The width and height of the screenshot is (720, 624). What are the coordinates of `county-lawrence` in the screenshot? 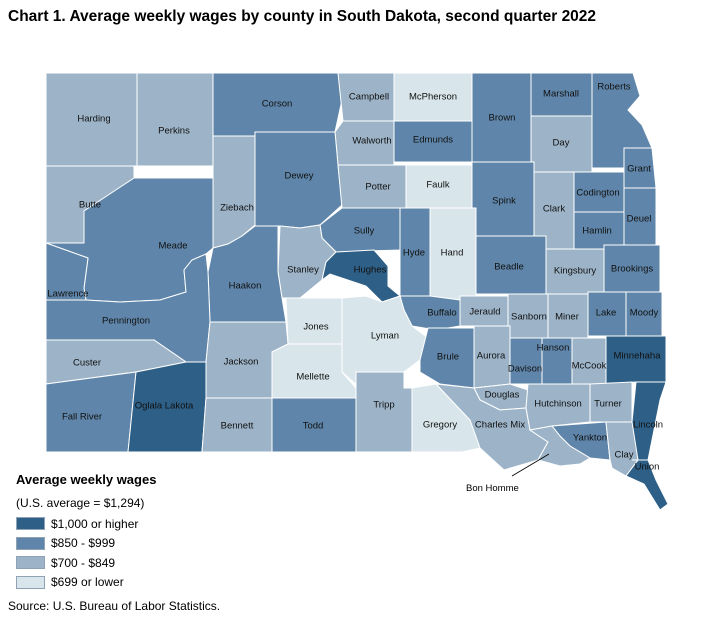 It's located at (67, 271).